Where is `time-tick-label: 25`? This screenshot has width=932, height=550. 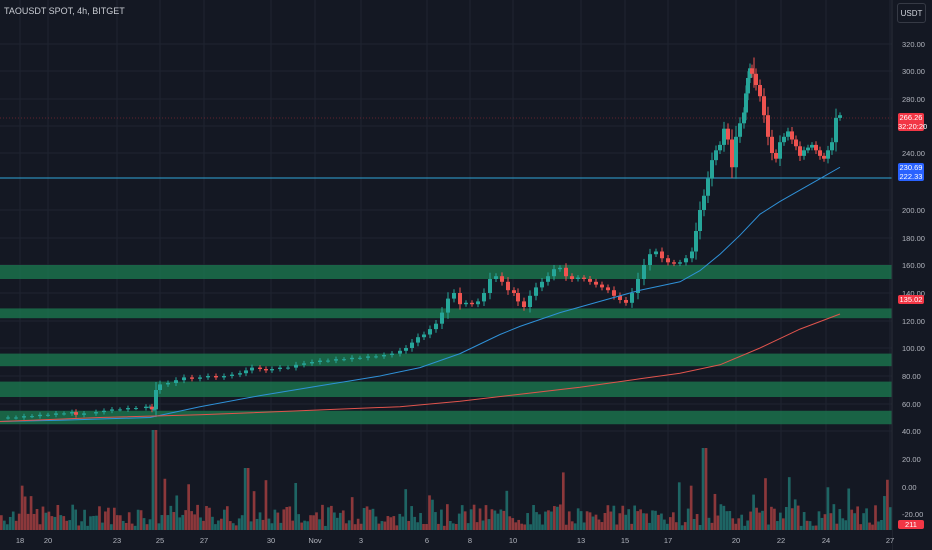 time-tick-label: 25 is located at coordinates (160, 540).